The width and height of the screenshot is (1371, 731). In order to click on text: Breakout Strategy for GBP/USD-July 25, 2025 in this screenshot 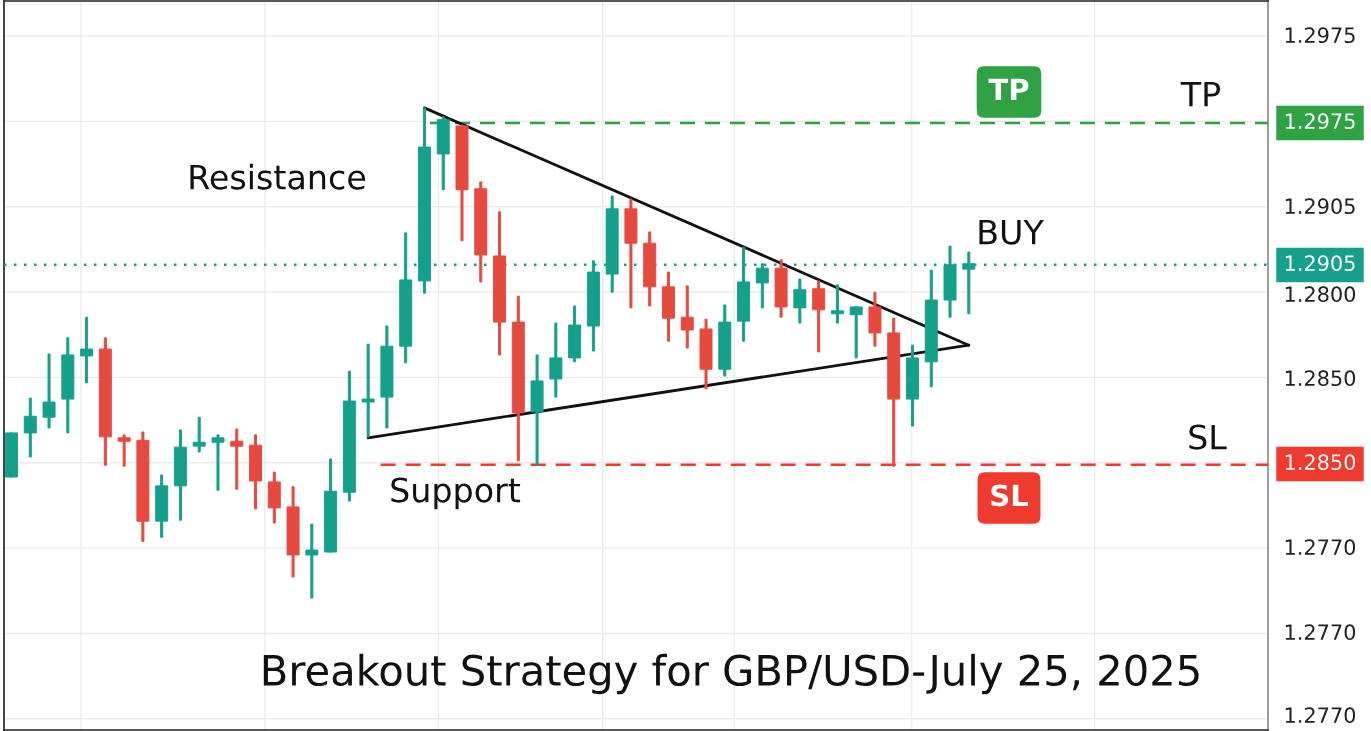, I will do `click(731, 674)`.